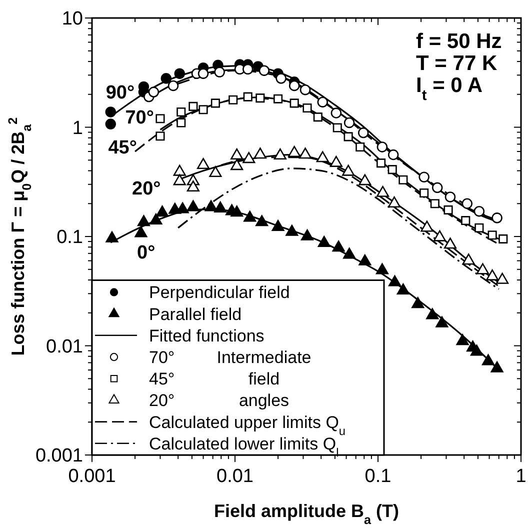 The image size is (529, 532). Describe the element at coordinates (307, 514) in the screenshot. I see `x-axis-title: Field amplitude B$_{a}$ (T)` at that location.